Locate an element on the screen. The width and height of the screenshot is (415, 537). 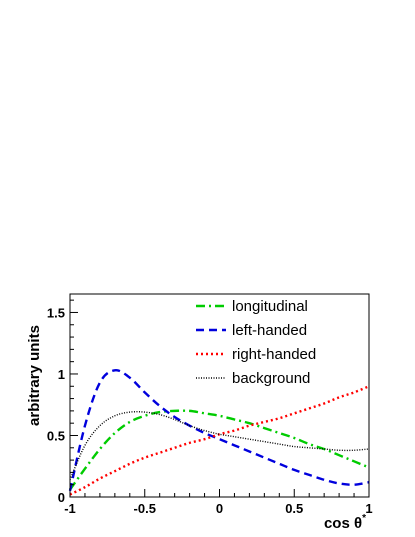
series-line-background is located at coordinates (219, 446).